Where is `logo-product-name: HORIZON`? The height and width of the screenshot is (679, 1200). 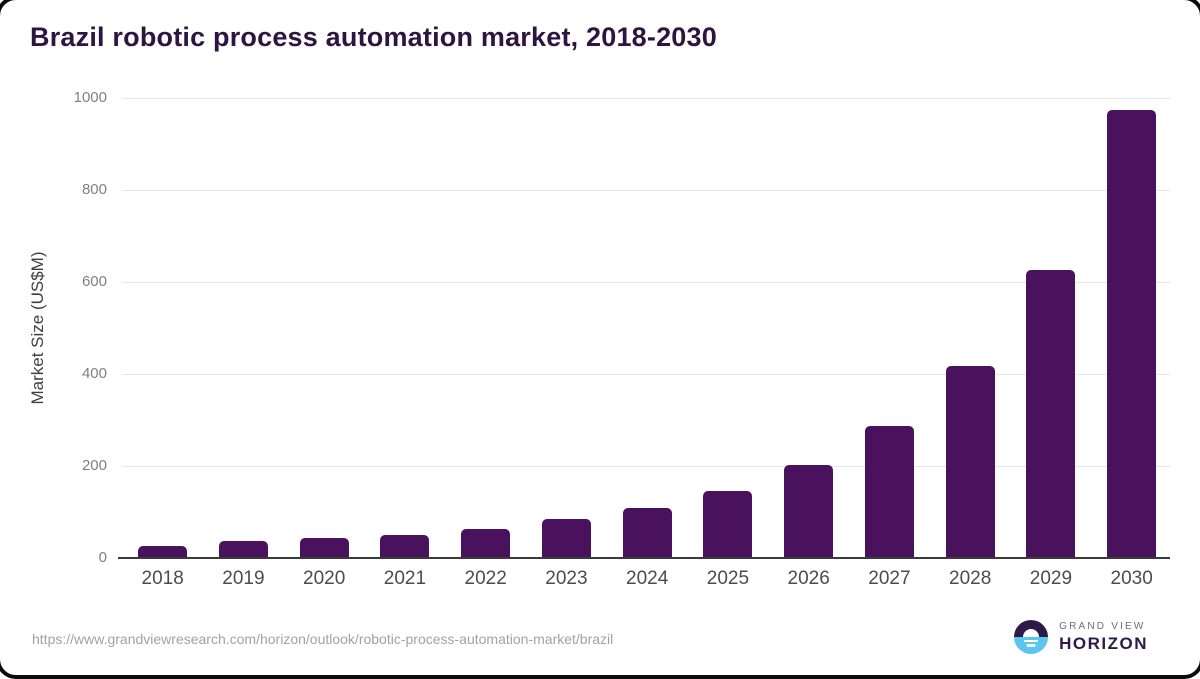
logo-product-name: HORIZON is located at coordinates (1103, 644).